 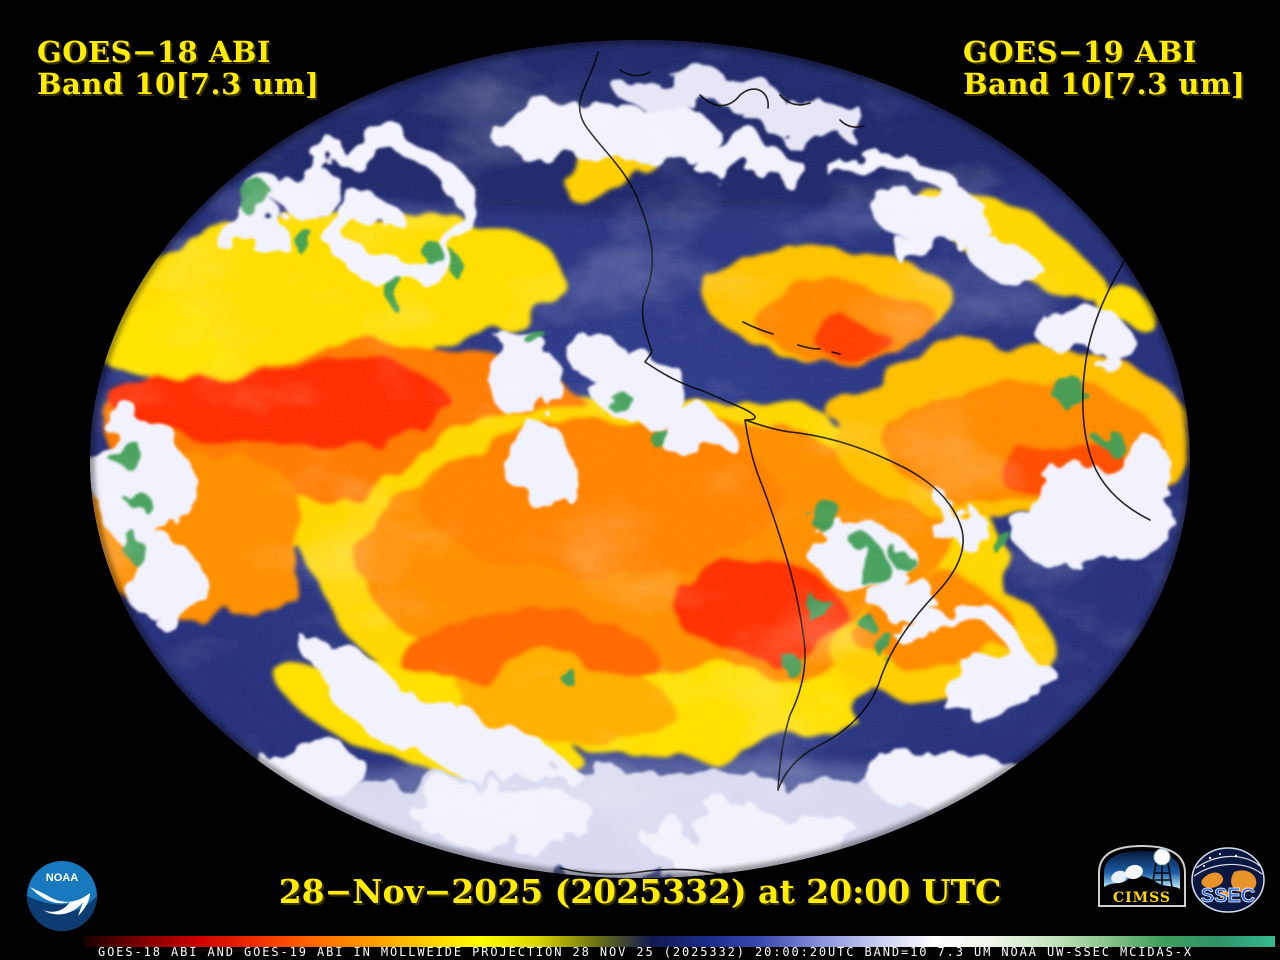 I want to click on goes18-title-line2: Band 10[7.3 um], so click(x=178, y=84).